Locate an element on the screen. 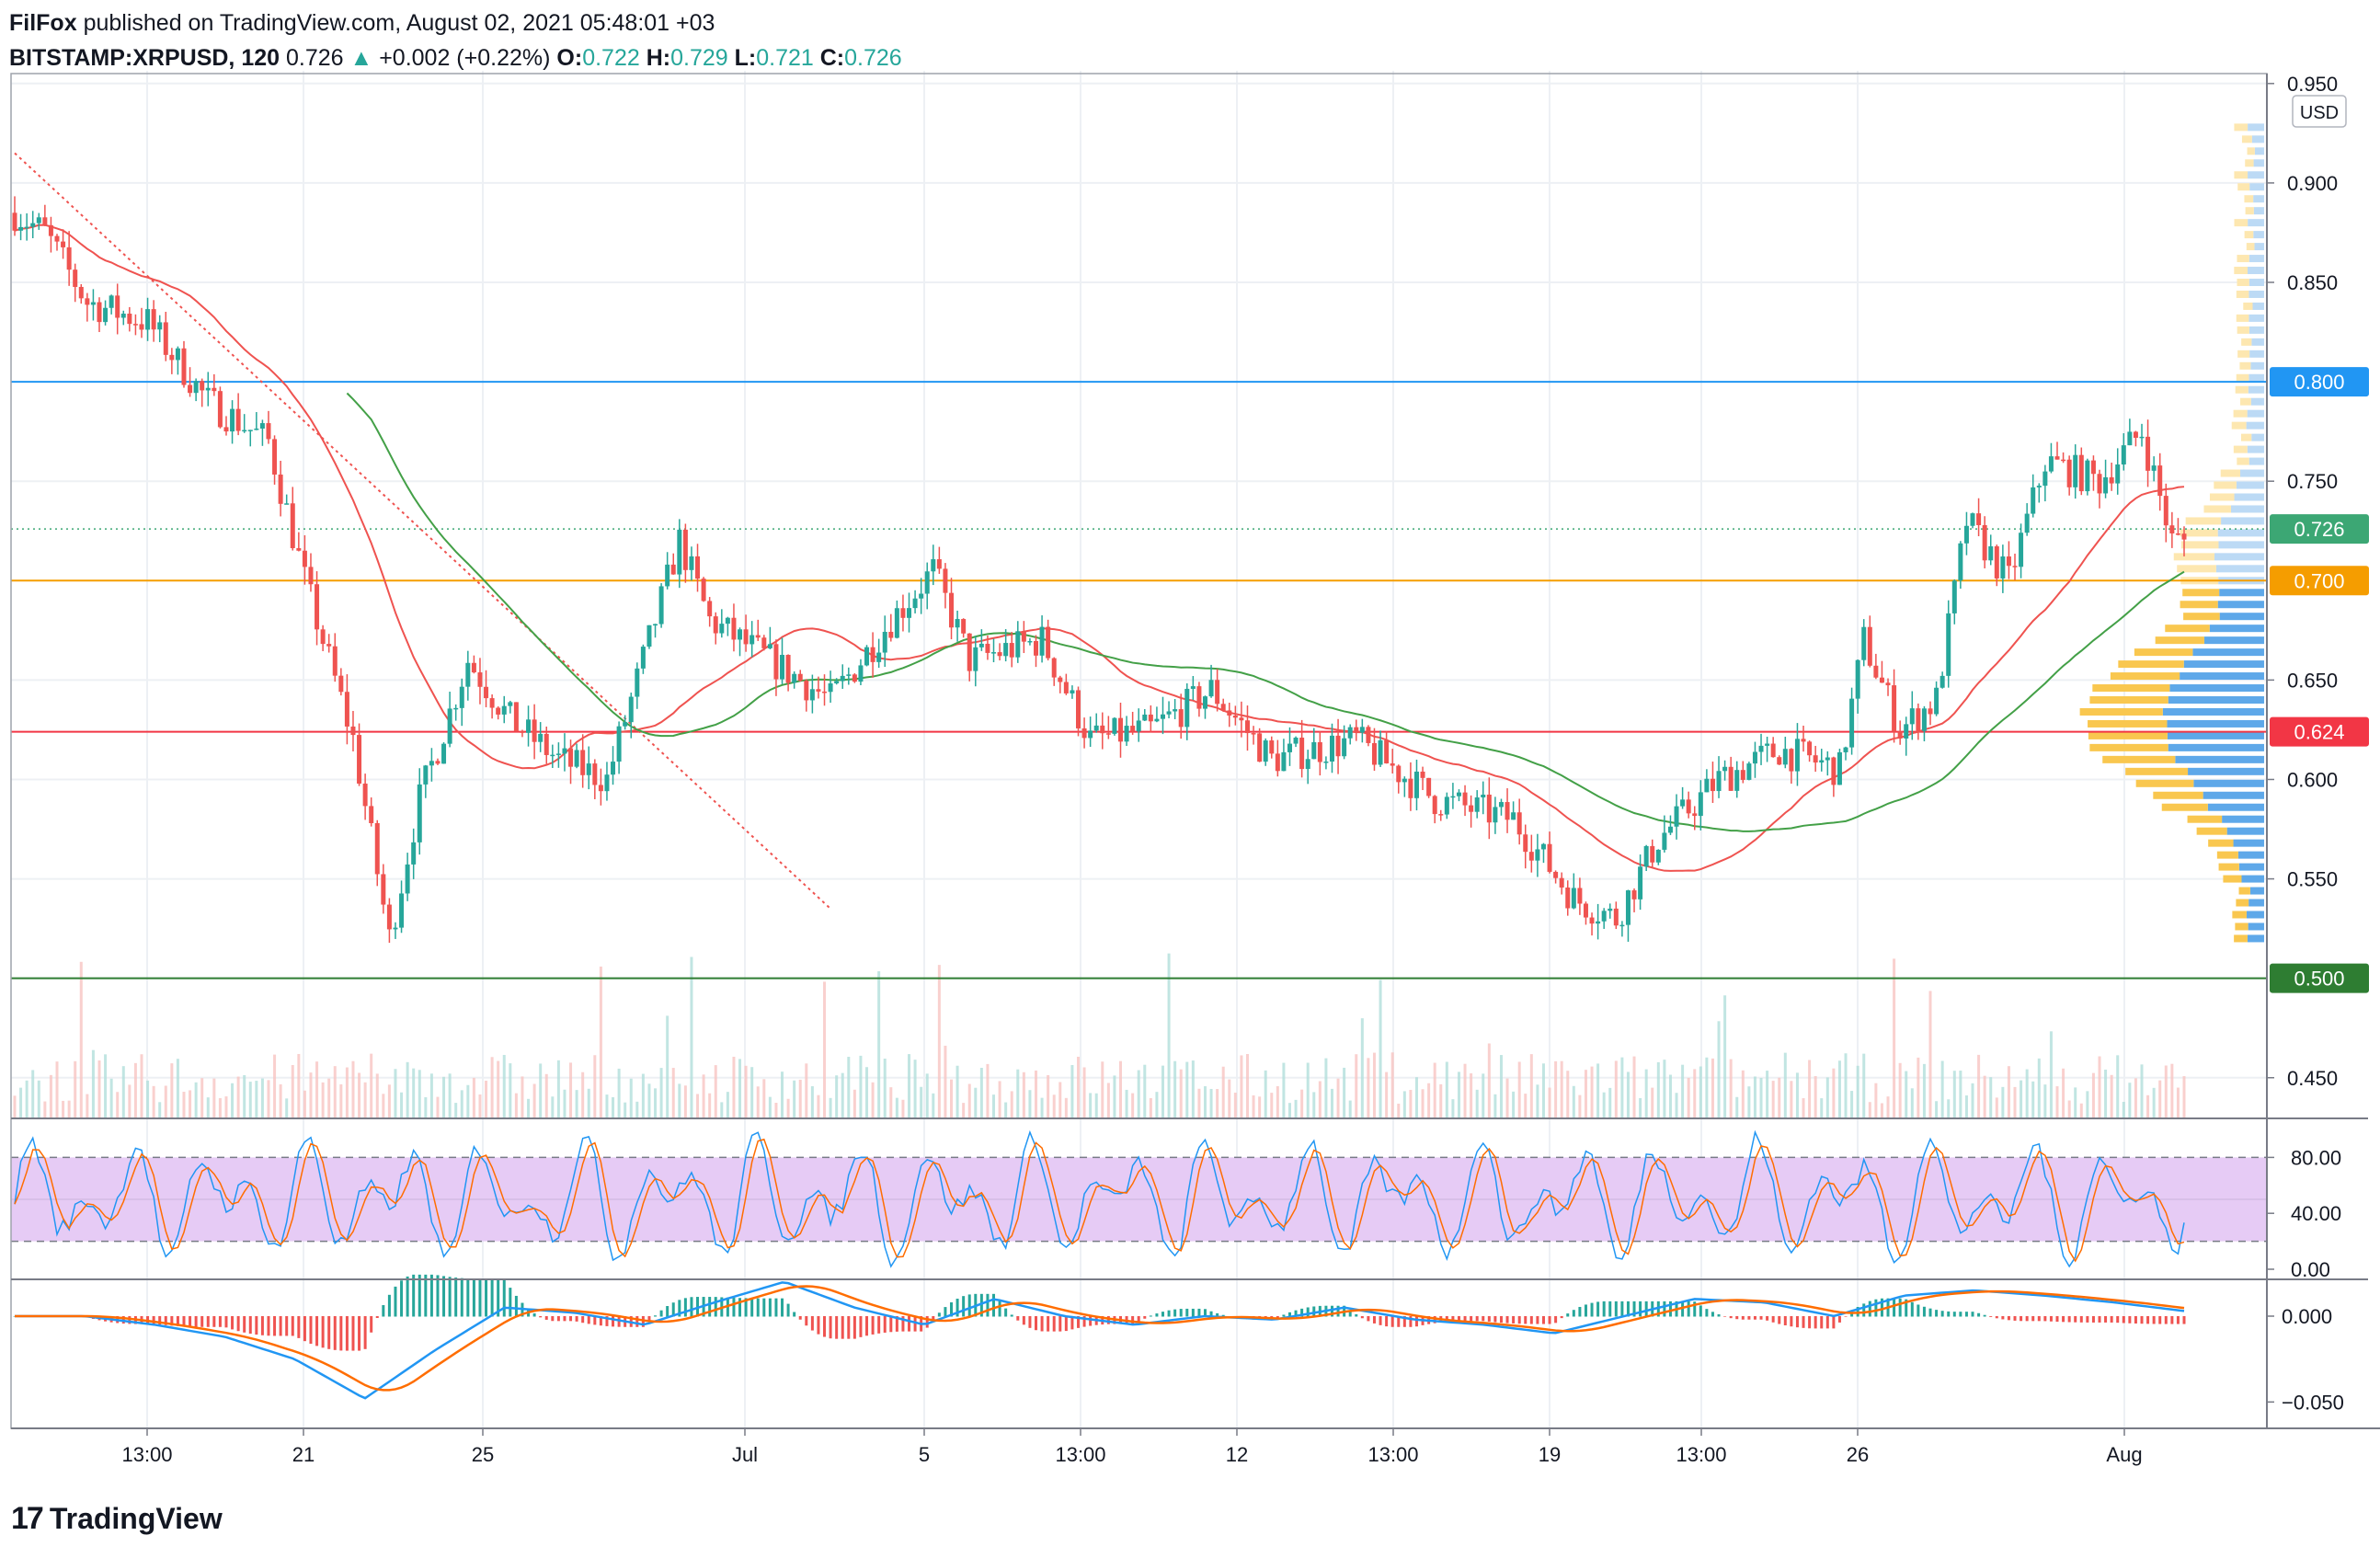  price-tick-label: 0.450 is located at coordinates (2312, 1078).